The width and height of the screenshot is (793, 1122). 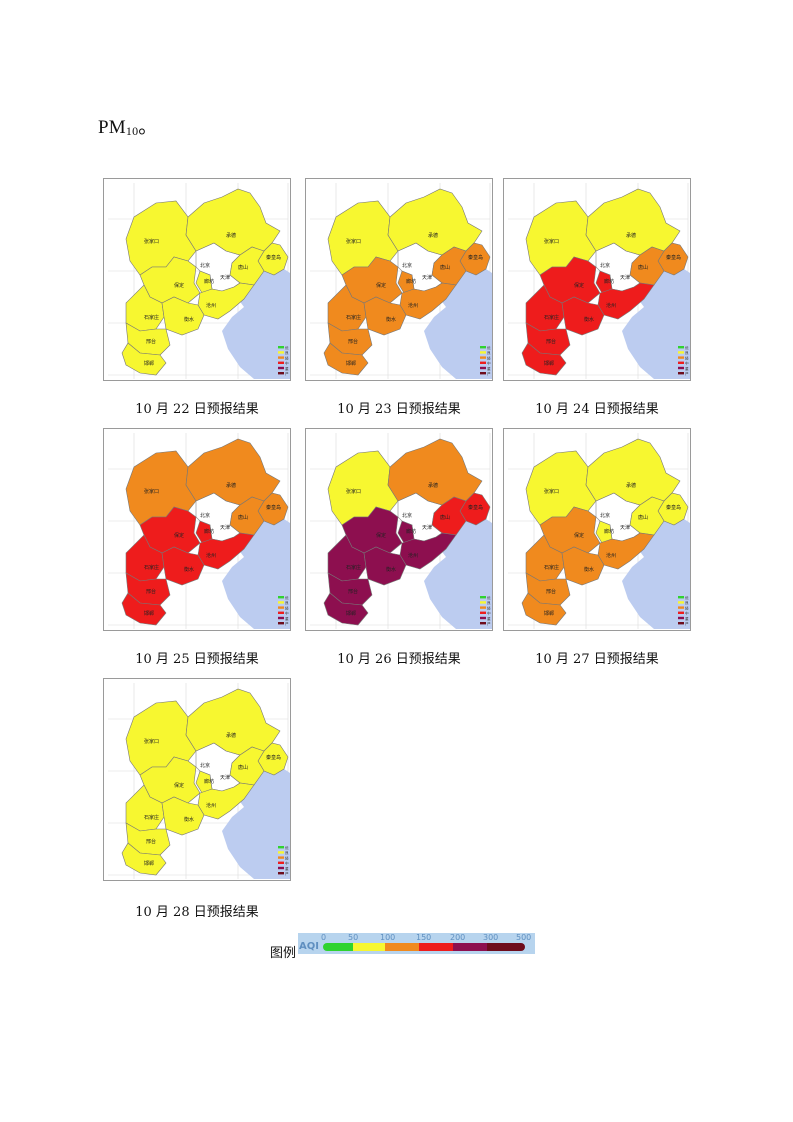 I want to click on map-caption: 10 月 22 日预报结果, so click(x=197, y=409).